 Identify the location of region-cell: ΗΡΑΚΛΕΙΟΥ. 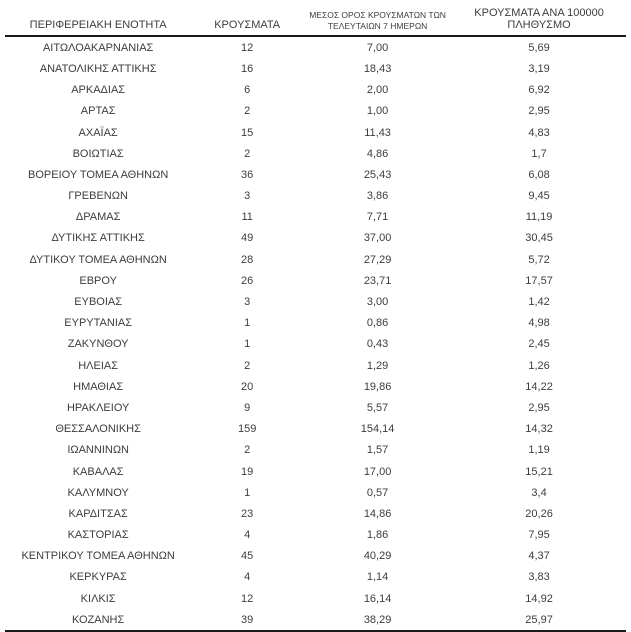
(98, 407).